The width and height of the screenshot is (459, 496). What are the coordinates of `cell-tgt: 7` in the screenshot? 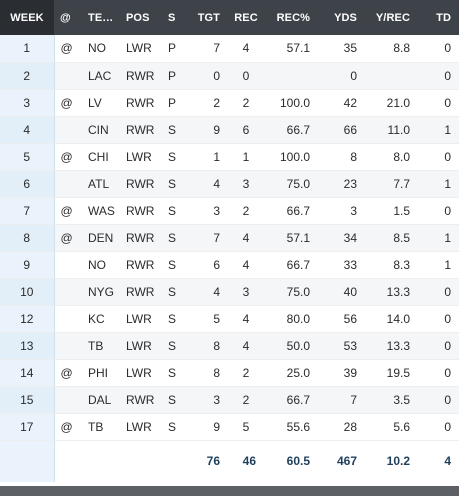 It's located at (209, 238).